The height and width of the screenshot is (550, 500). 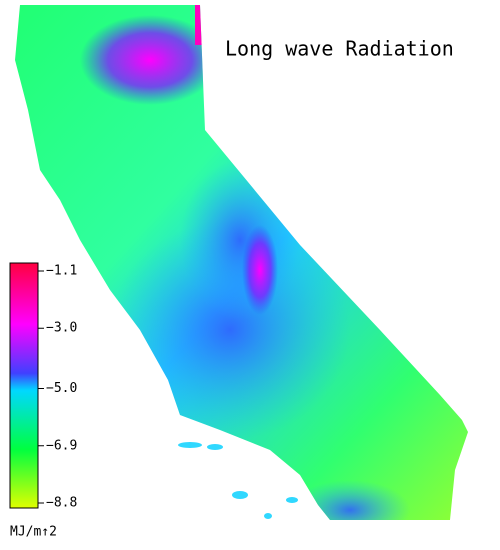 What do you see at coordinates (238, 480) in the screenshot?
I see `islands` at bounding box center [238, 480].